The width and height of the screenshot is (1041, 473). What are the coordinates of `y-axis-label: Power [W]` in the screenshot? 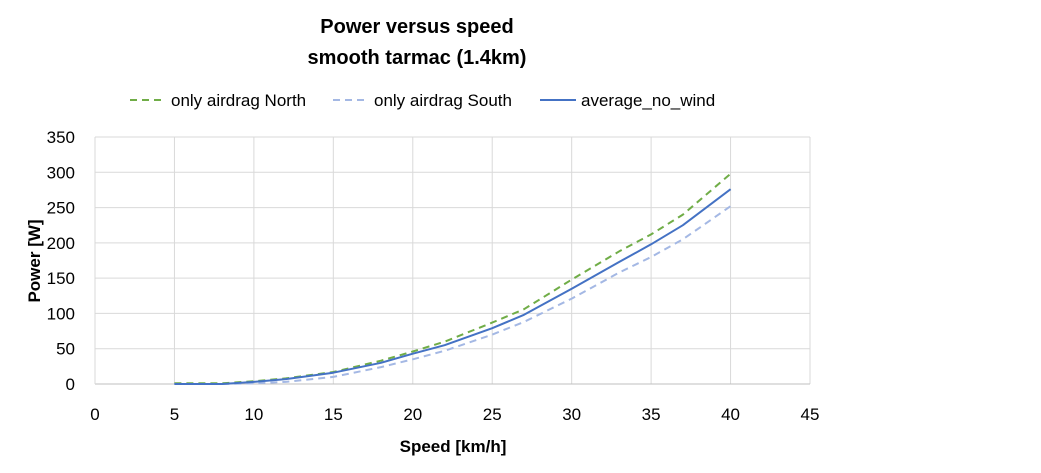 It's located at (34, 260).